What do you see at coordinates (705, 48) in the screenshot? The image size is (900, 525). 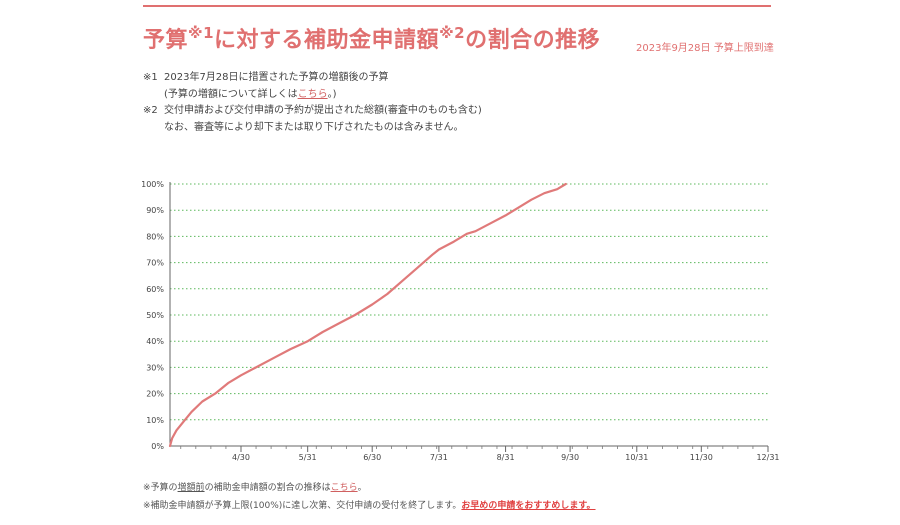 I see `budget-status: 2023年9月28日 予算上限到達` at bounding box center [705, 48].